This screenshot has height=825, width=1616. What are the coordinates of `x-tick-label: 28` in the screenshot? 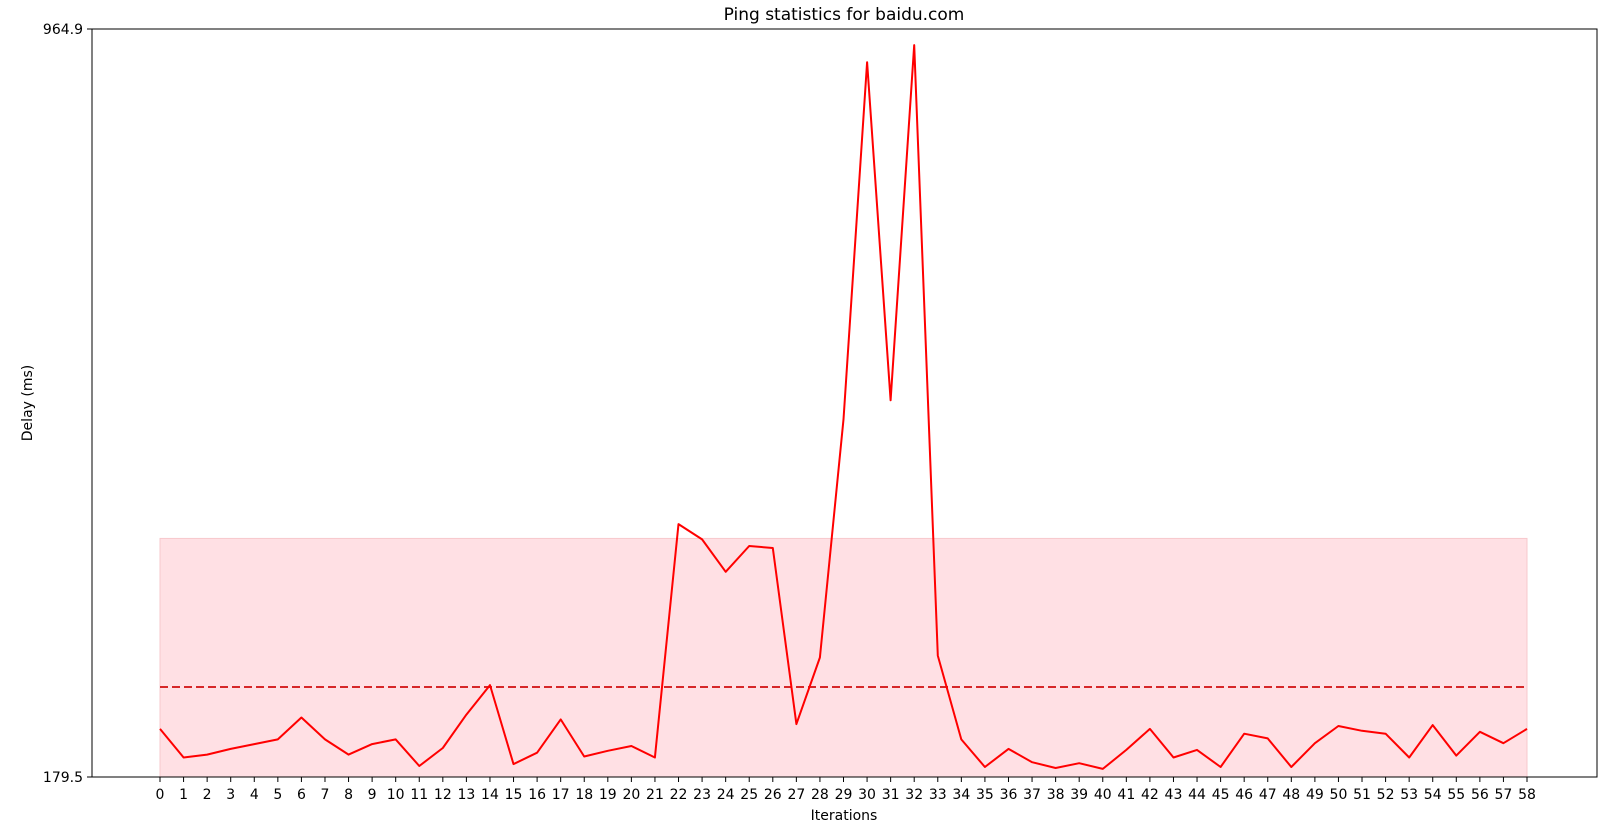 It's located at (820, 795).